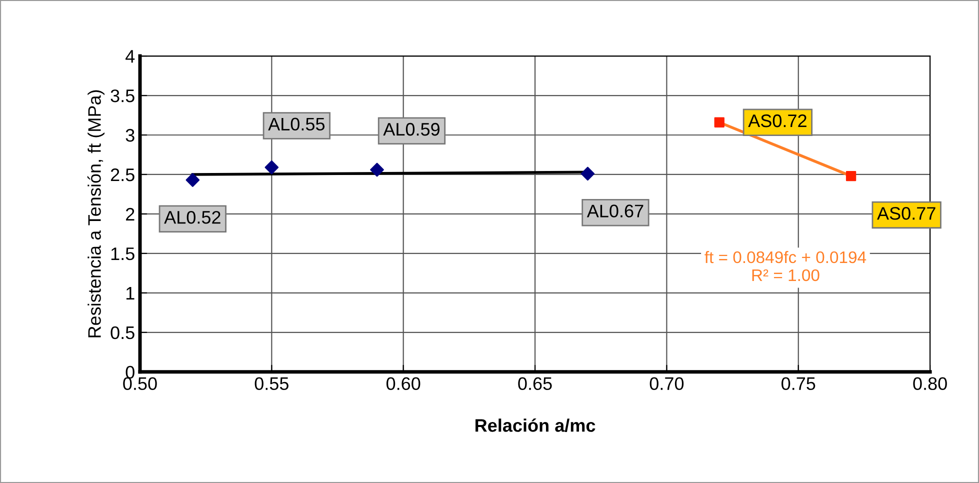 This screenshot has width=979, height=483. I want to click on annotation: ft = 0.0849fc + 0.0194 R² = 1.00, so click(785, 266).